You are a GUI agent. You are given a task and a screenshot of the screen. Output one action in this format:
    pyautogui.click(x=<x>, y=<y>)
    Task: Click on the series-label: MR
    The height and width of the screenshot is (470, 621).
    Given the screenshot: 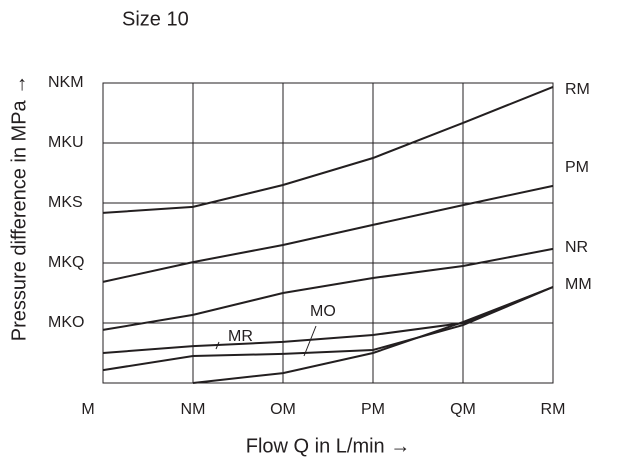 What is the action you would take?
    pyautogui.click(x=240, y=336)
    